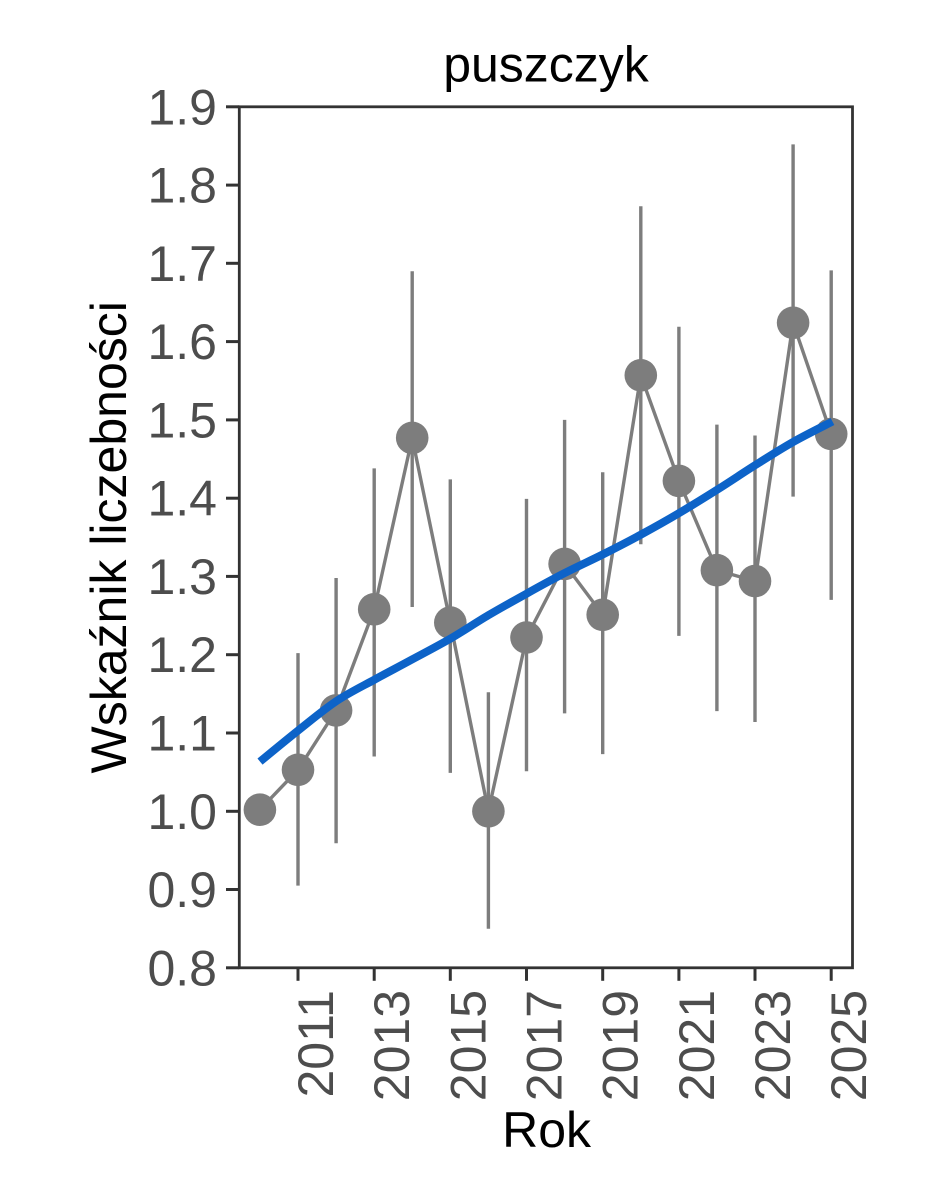 This screenshot has height=1181, width=944. Describe the element at coordinates (182, 655) in the screenshot. I see `svg-text: 1.2` at that location.